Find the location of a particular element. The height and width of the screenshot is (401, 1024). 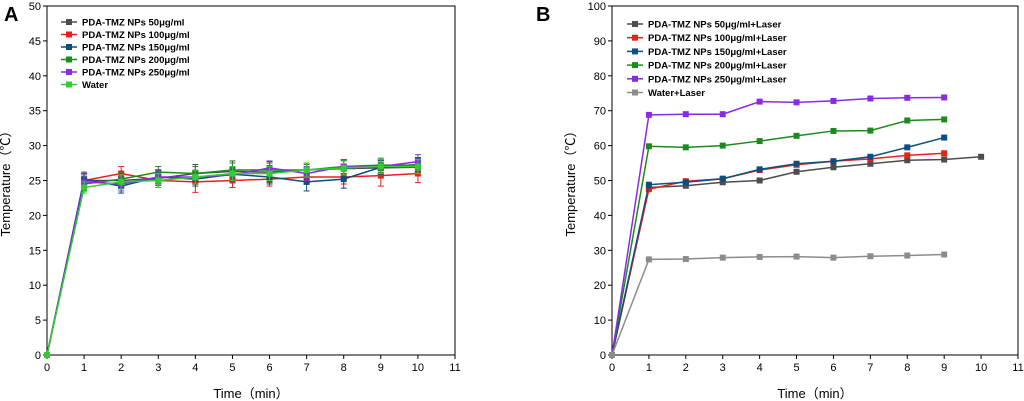

legend-label: PDA-TMZ NPs 50μg/ml+Laser is located at coordinates (715, 25).